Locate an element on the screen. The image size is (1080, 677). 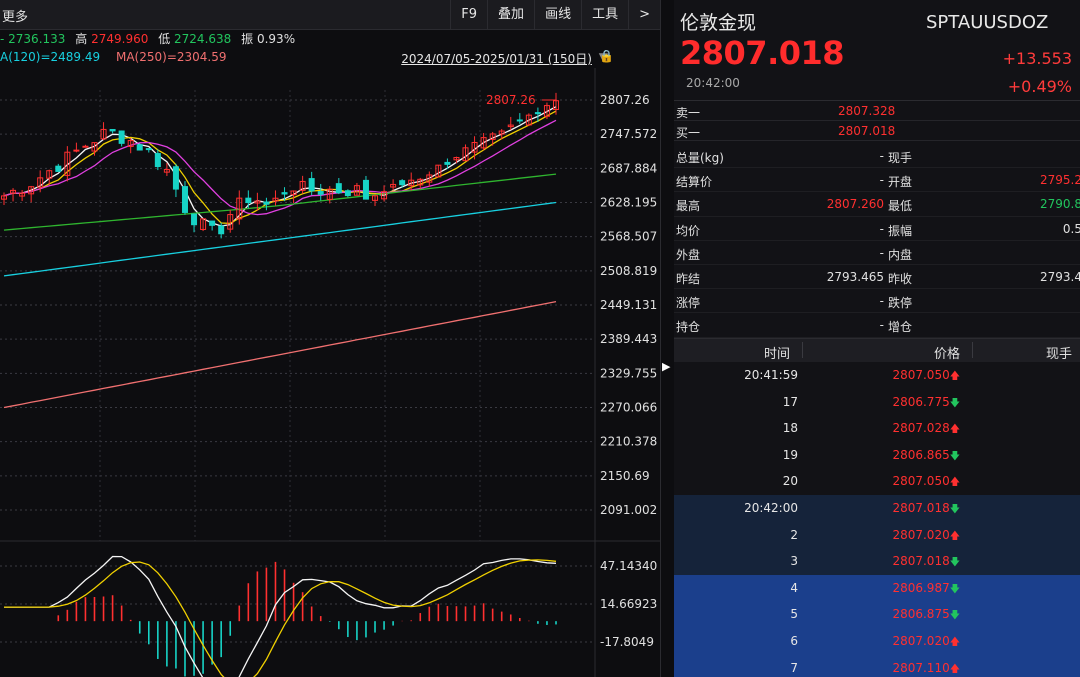
tick-price-value: 2806.875 is located at coordinates (921, 614).